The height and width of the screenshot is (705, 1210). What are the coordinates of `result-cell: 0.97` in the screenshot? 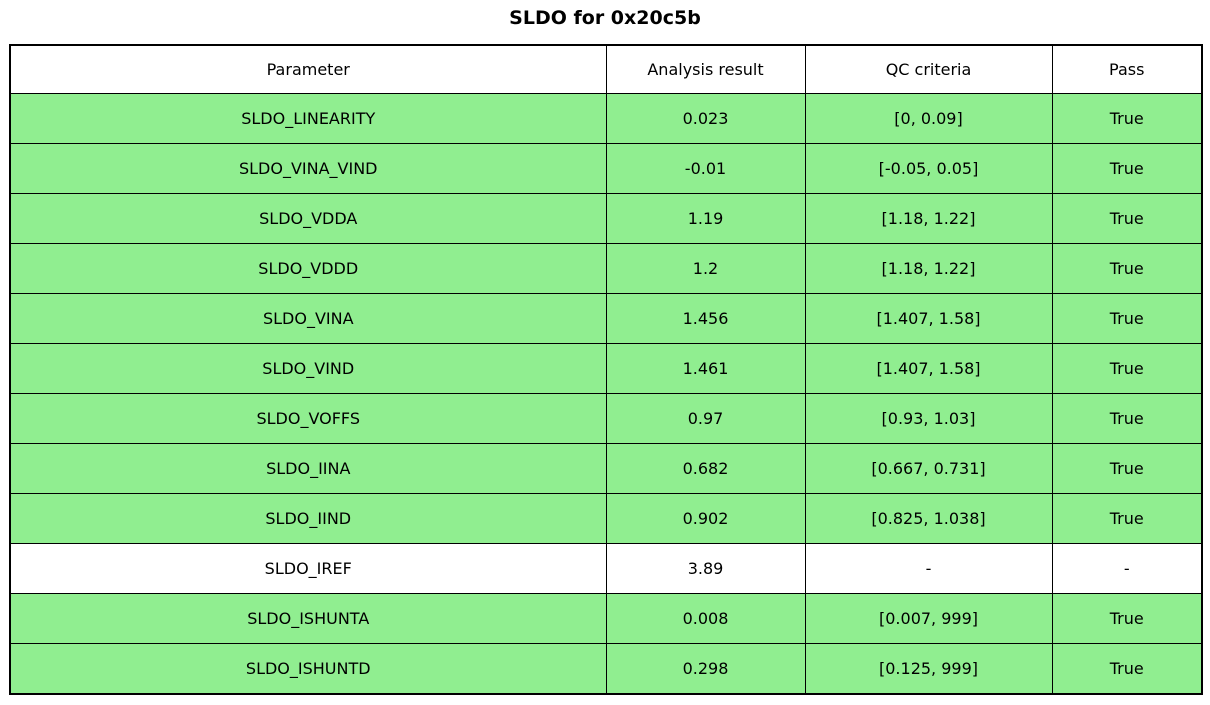 It's located at (705, 418).